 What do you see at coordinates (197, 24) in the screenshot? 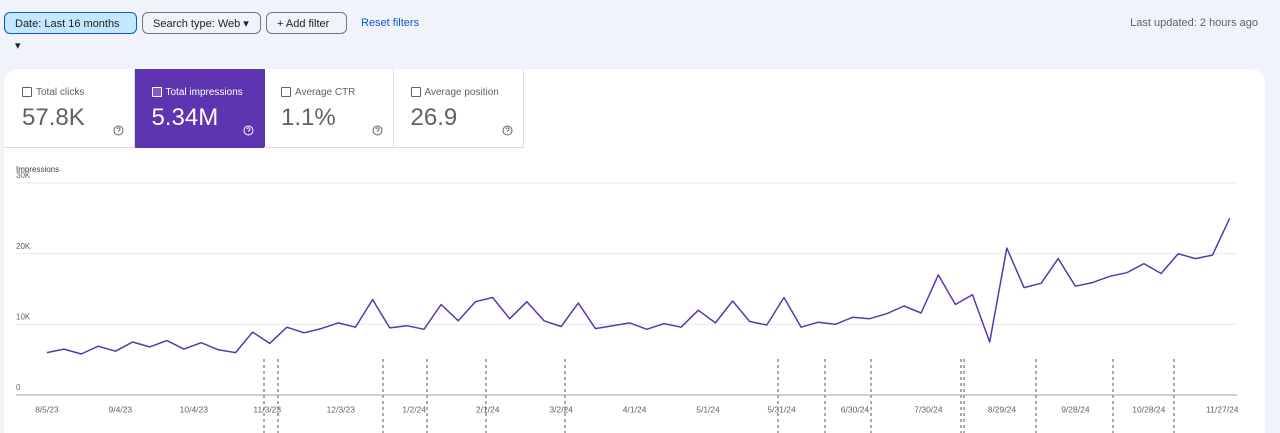
I see `search-type-text: Search type: Web` at bounding box center [197, 24].